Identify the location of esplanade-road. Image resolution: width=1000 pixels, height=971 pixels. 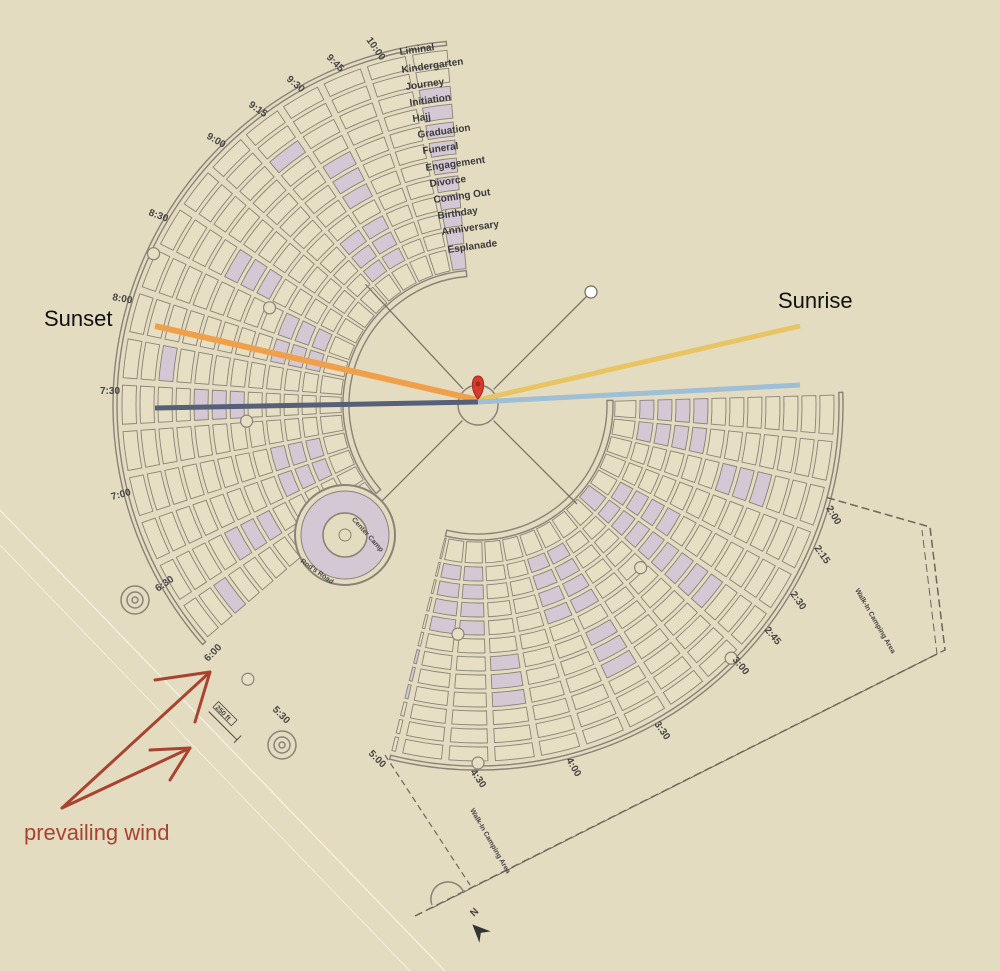
(405, 382).